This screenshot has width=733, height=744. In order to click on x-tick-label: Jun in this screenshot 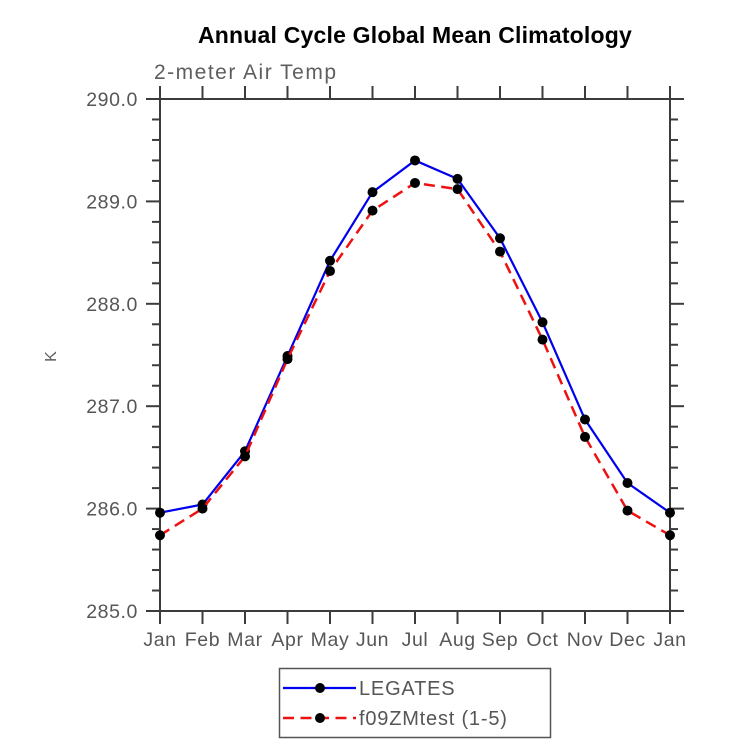, I will do `click(372, 640)`.